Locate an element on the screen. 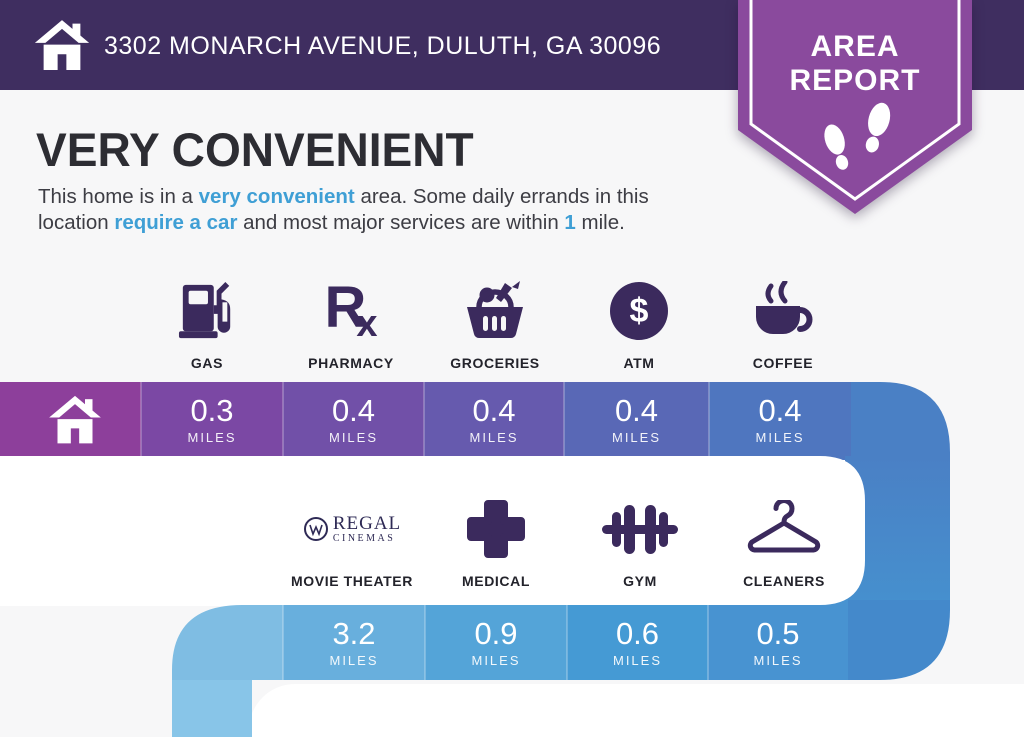 The height and width of the screenshot is (737, 1024). distance-cell-pharmacy: 0.4 MILES is located at coordinates (353, 419).